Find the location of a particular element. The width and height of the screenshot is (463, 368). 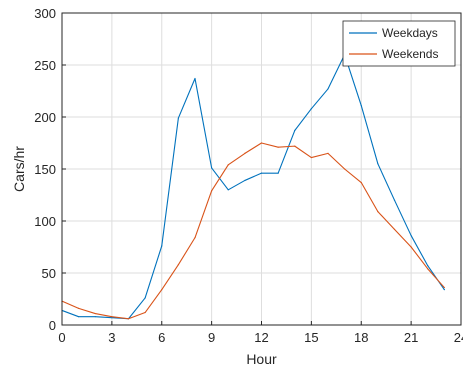

y-tick-label: 200 is located at coordinates (45, 117).